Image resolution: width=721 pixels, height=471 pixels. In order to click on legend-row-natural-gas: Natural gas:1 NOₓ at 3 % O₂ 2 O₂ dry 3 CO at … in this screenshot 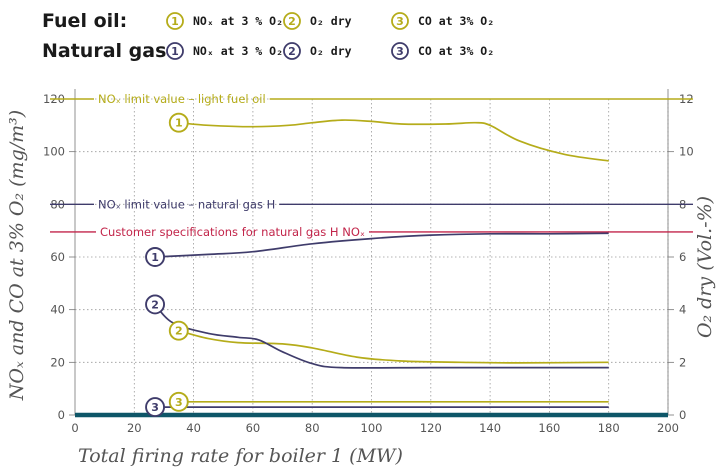, I will do `click(268, 51)`.